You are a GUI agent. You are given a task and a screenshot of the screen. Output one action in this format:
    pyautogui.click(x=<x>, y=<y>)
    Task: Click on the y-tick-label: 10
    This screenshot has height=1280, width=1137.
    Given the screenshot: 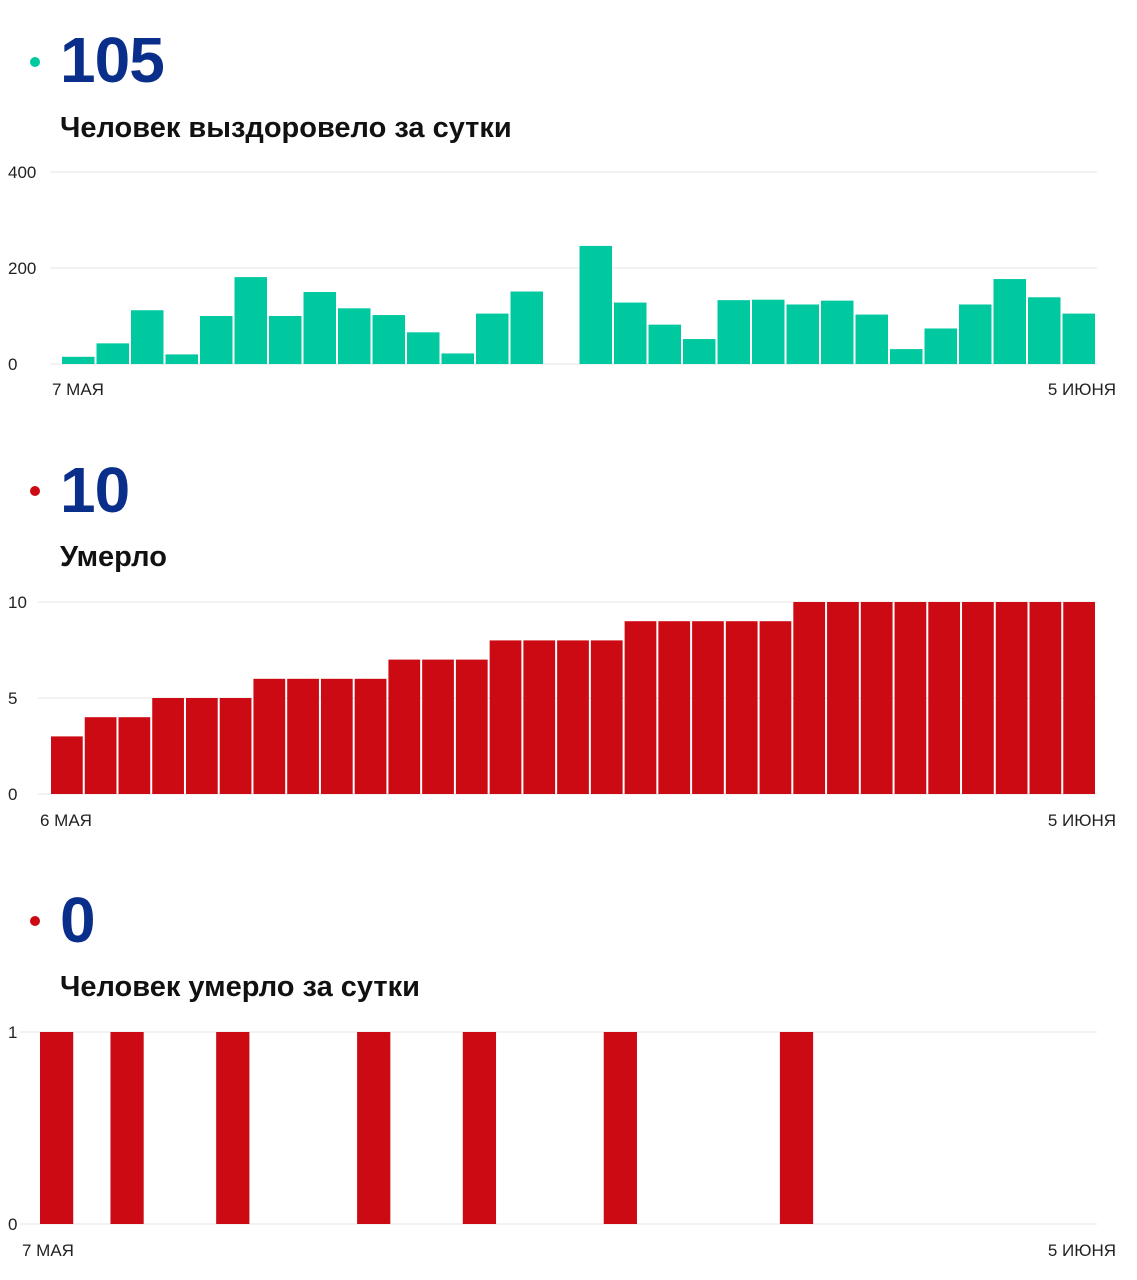 What is the action you would take?
    pyautogui.click(x=17, y=602)
    